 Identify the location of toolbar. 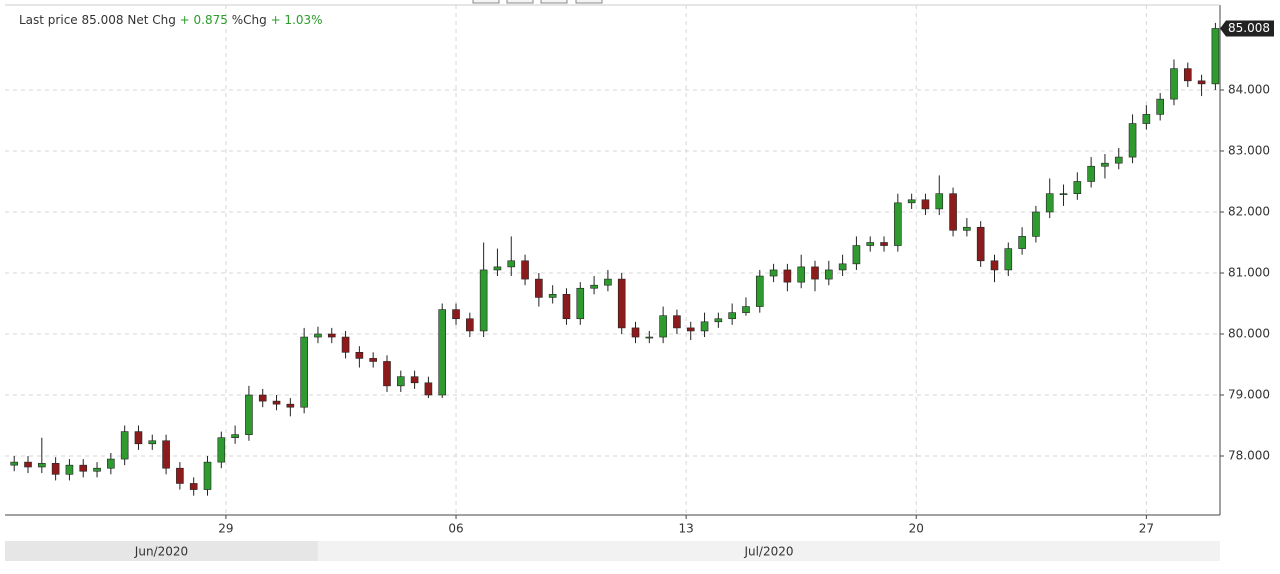
(537, 2).